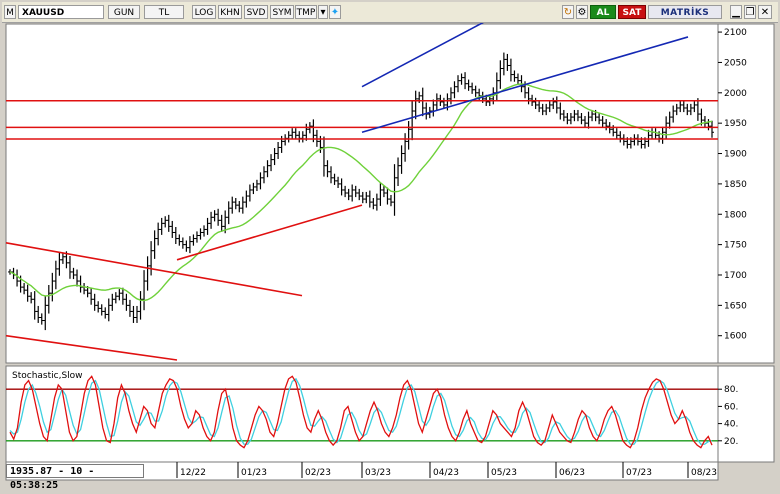 The width and height of the screenshot is (780, 494). Describe the element at coordinates (750, 12) in the screenshot. I see `restore-icon: ❐` at that location.